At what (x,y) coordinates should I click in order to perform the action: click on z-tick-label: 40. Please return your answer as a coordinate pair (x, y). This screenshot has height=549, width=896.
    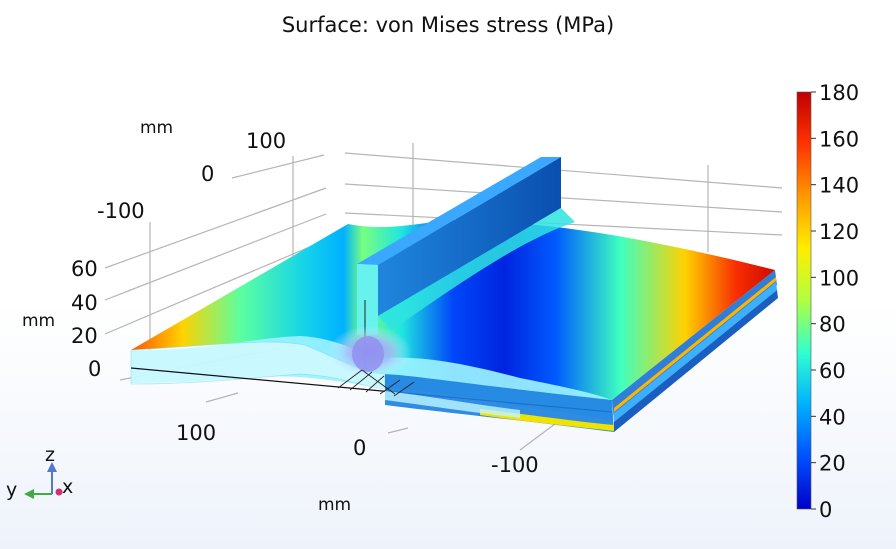
    Looking at the image, I should click on (84, 303).